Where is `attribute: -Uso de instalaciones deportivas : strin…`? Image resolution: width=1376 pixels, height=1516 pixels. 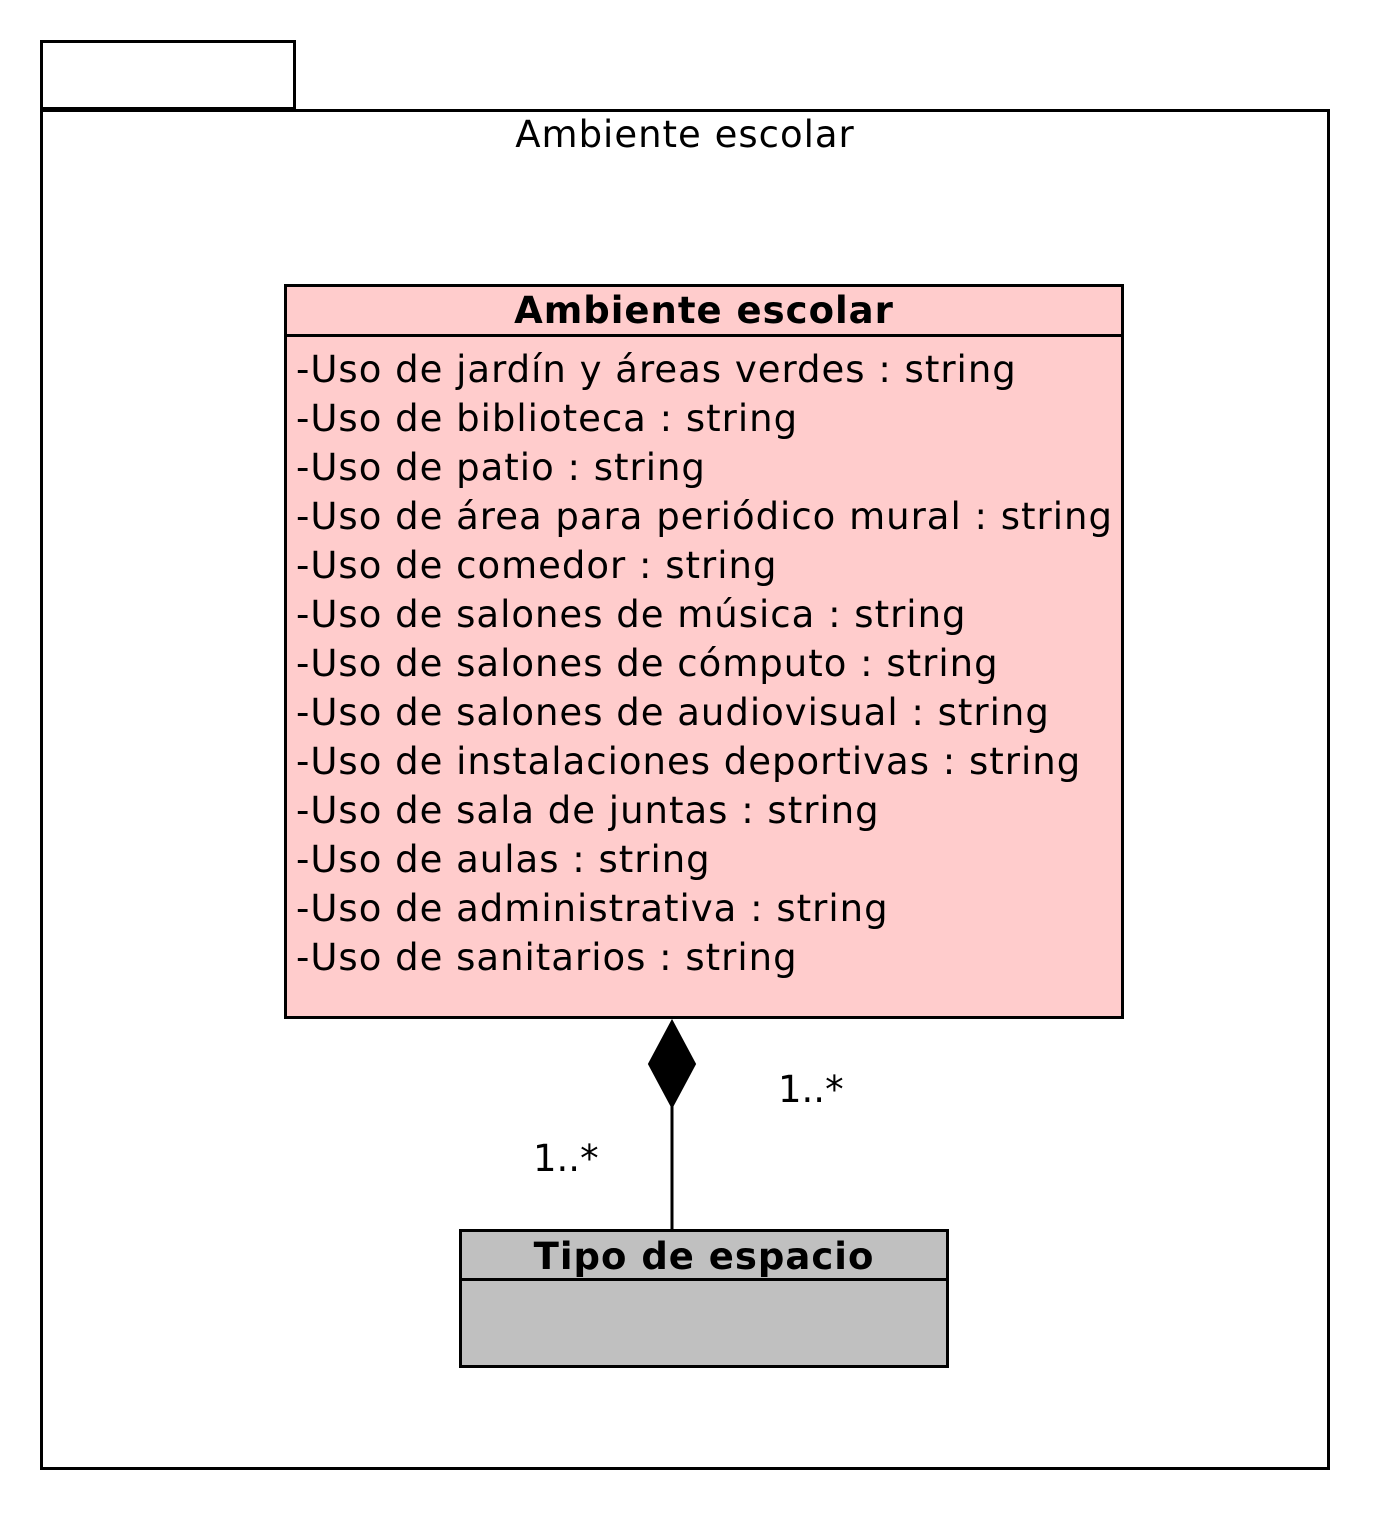
attribute: -Uso de instalaciones deportivas : strin… is located at coordinates (689, 761).